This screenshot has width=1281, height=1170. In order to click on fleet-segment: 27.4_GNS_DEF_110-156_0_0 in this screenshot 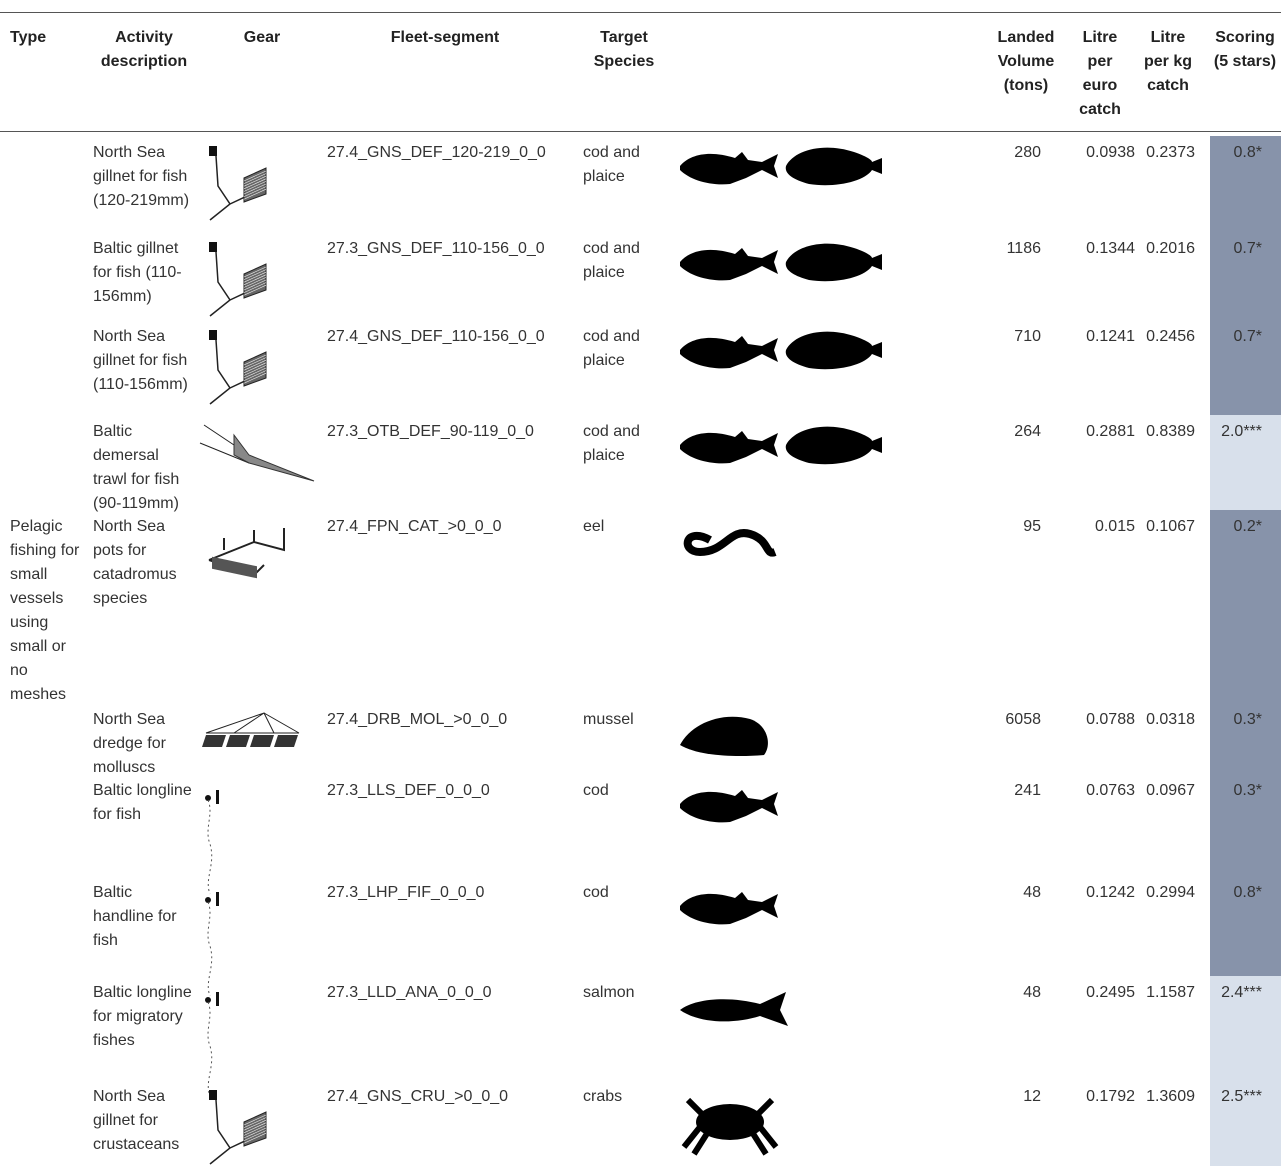, I will do `click(436, 336)`.